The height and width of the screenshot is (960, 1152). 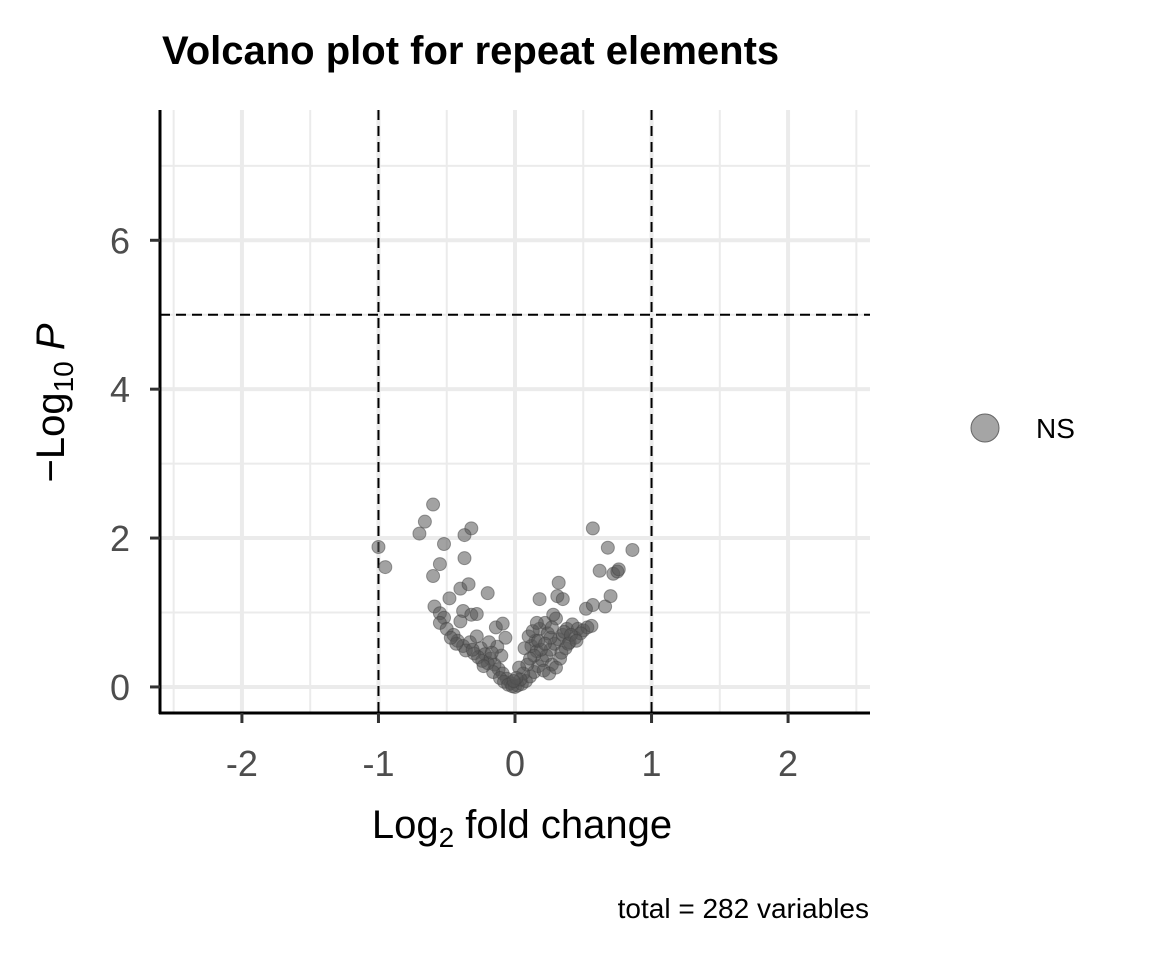 What do you see at coordinates (505, 595) in the screenshot?
I see `data-points` at bounding box center [505, 595].